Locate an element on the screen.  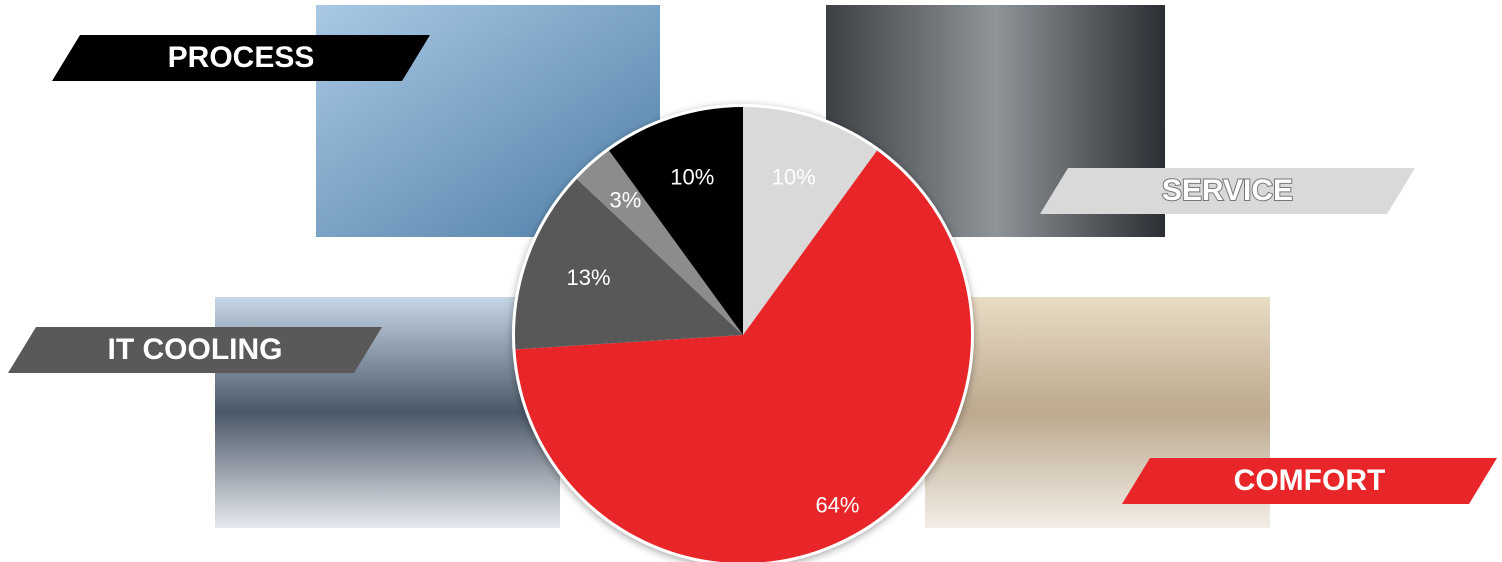
category-label: PROCESS is located at coordinates (241, 57).